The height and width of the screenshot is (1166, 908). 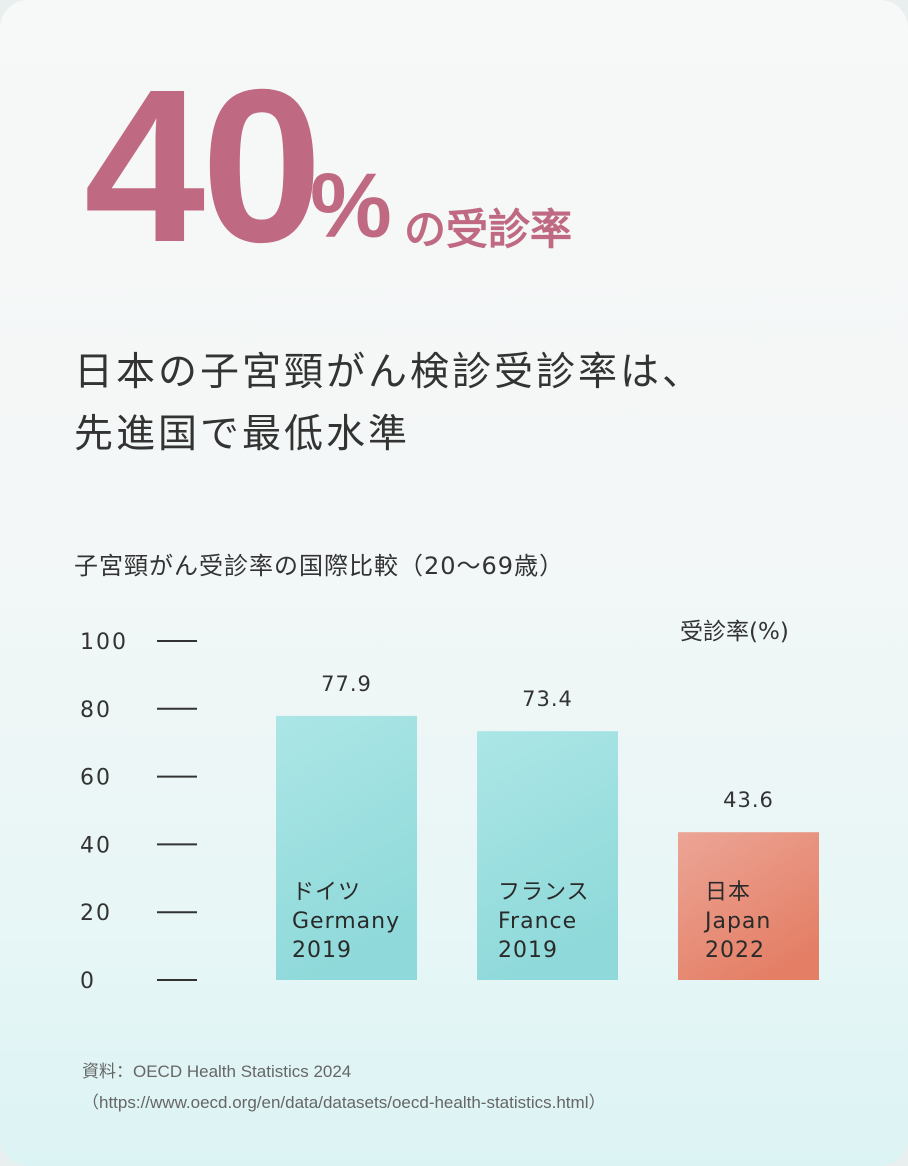 What do you see at coordinates (96, 778) in the screenshot?
I see `y-tick-label: 60` at bounding box center [96, 778].